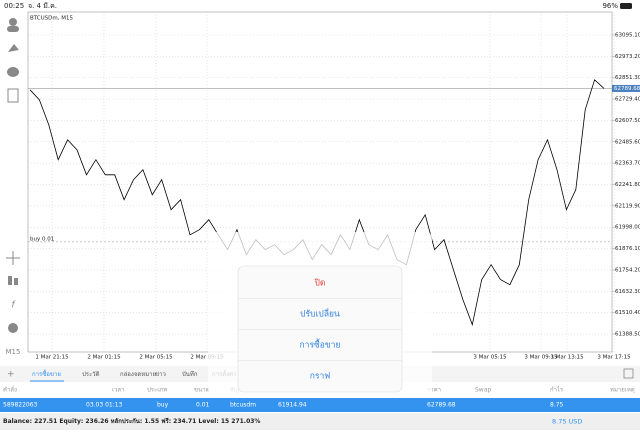 Image resolution: width=640 pixels, height=447 pixels. Describe the element at coordinates (627, 292) in the screenshot. I see `y-tick-label: 61632.30` at that location.